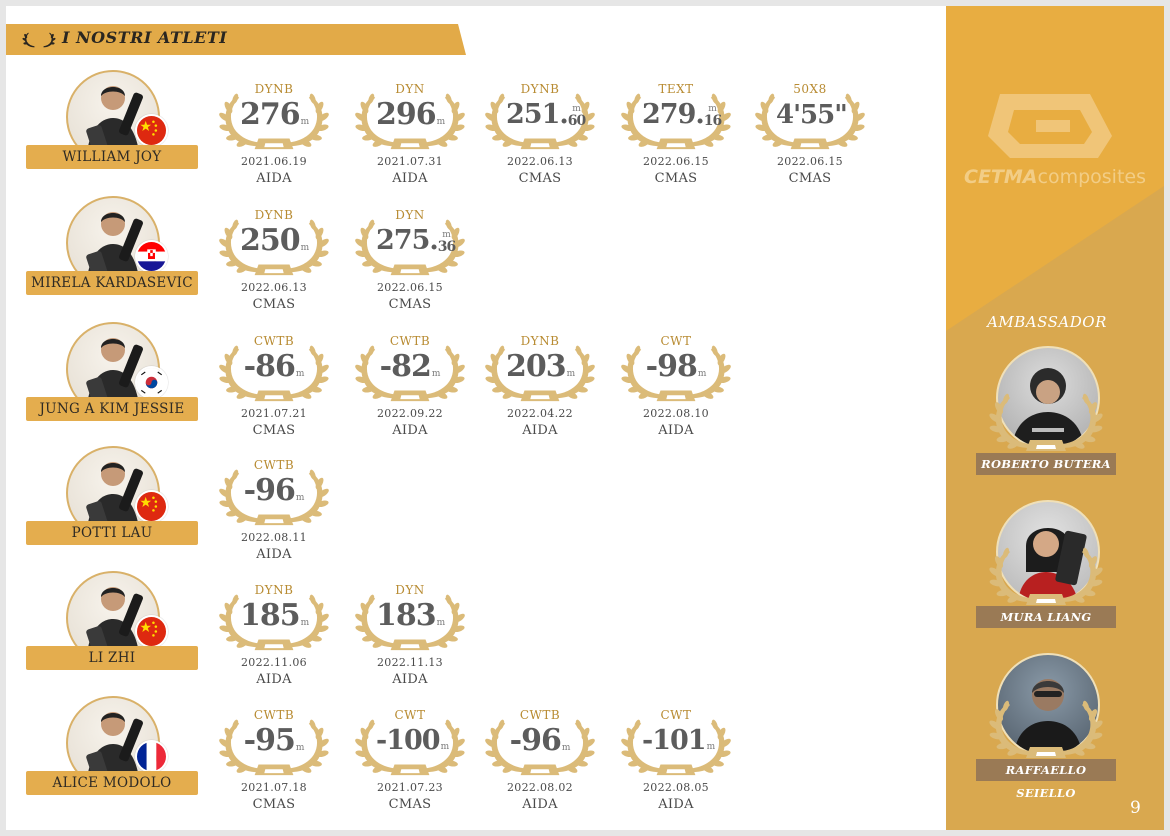  I want to click on record-date: 2021.06.19, so click(274, 161).